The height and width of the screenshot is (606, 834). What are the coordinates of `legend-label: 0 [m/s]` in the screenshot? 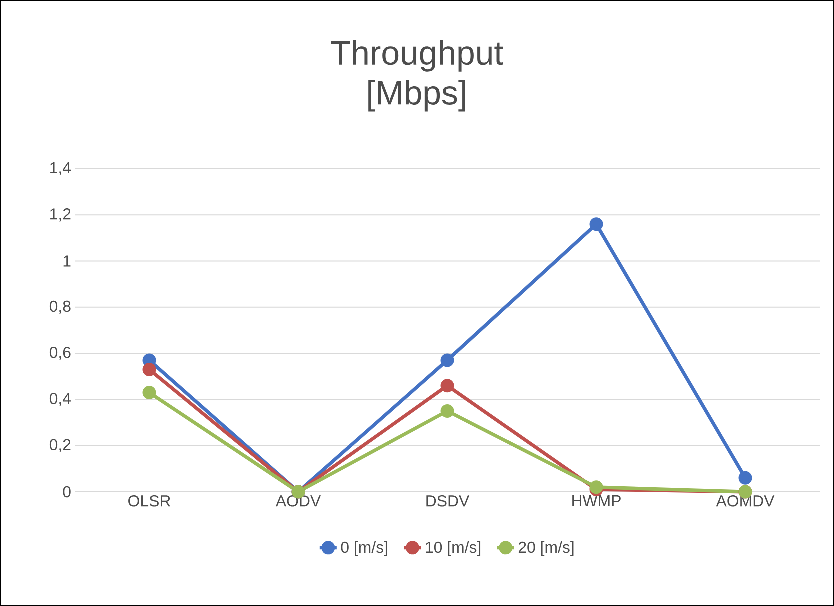 It's located at (364, 548).